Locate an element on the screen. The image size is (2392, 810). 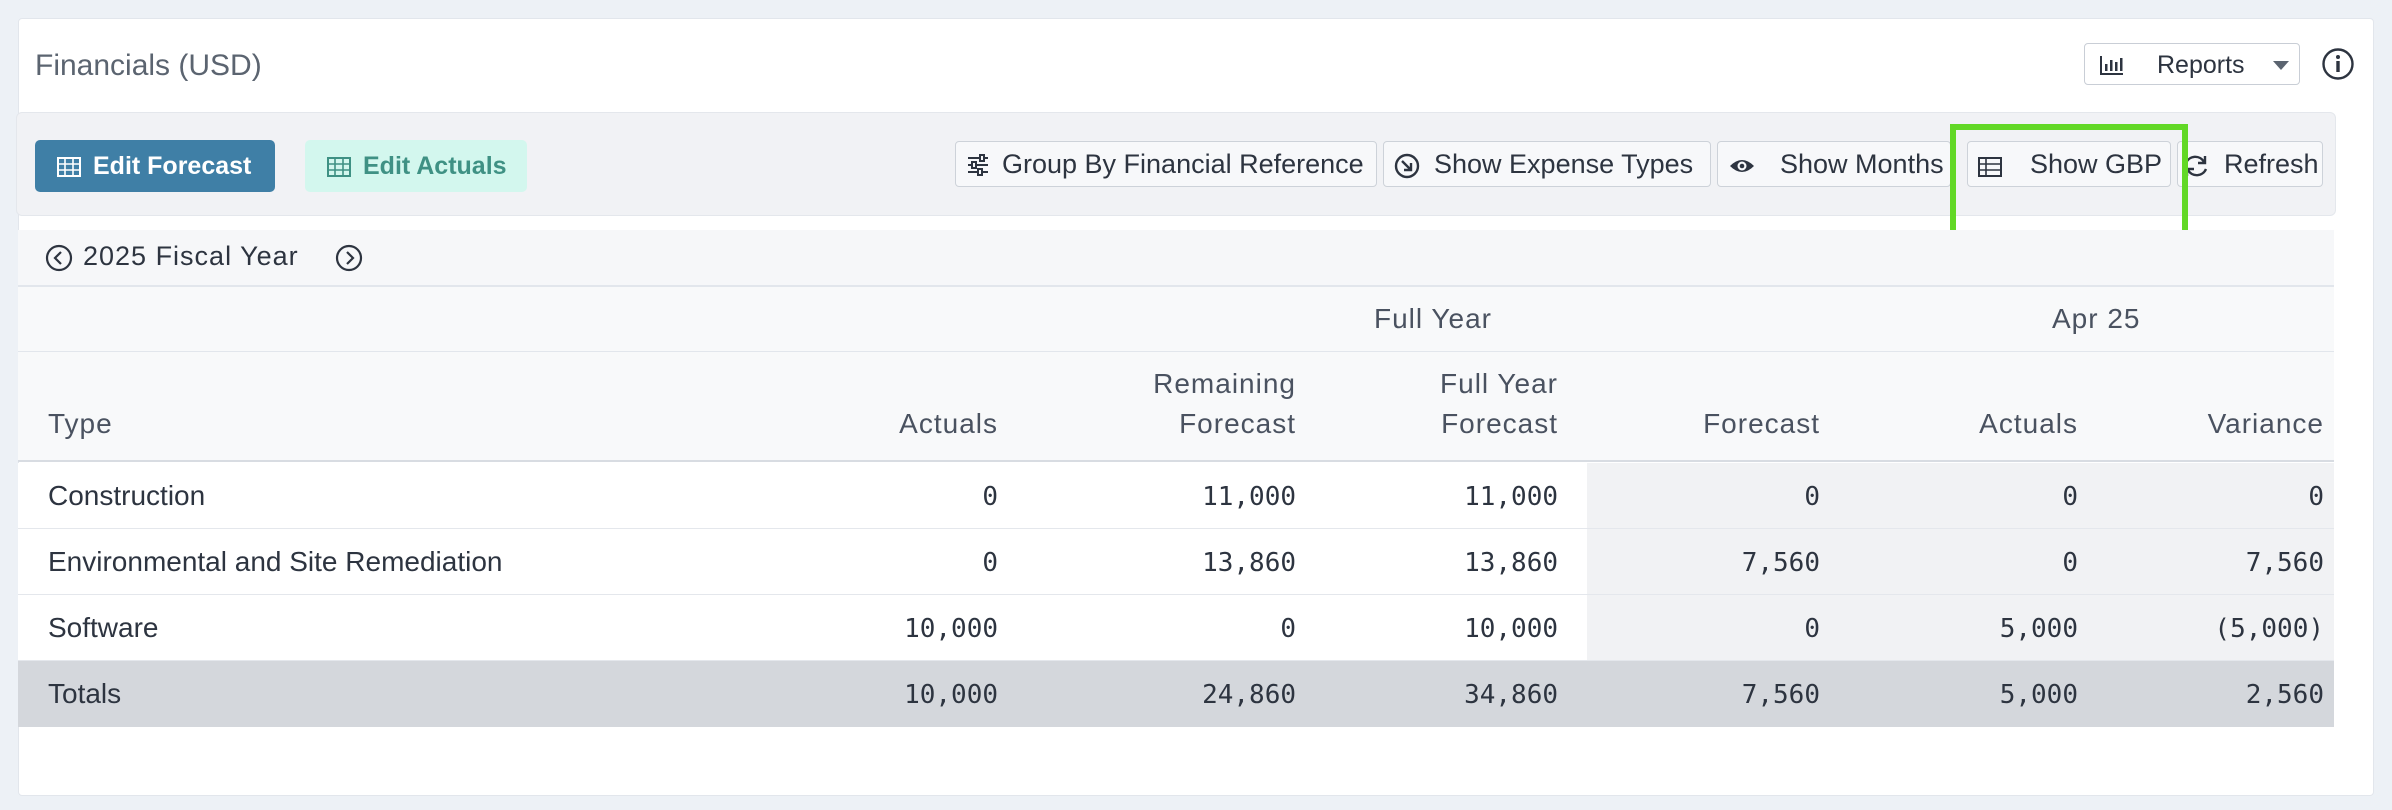
show-months-label: Show Months is located at coordinates (1862, 164).